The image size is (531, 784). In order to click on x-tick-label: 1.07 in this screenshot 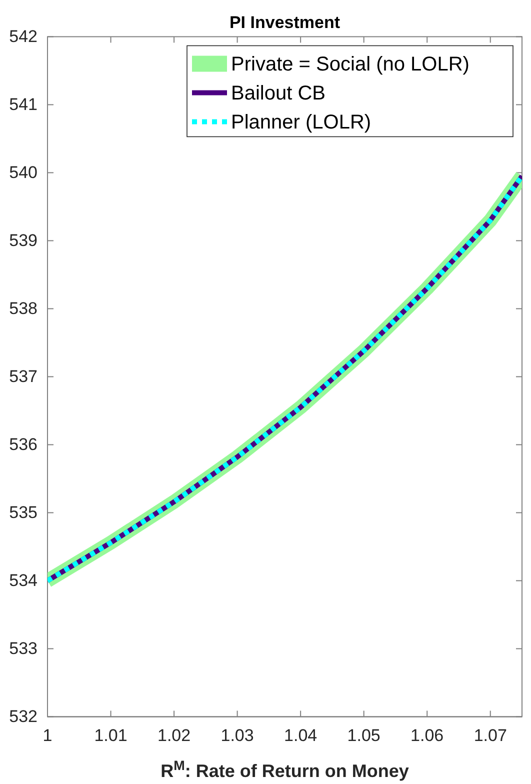, I will do `click(490, 735)`.